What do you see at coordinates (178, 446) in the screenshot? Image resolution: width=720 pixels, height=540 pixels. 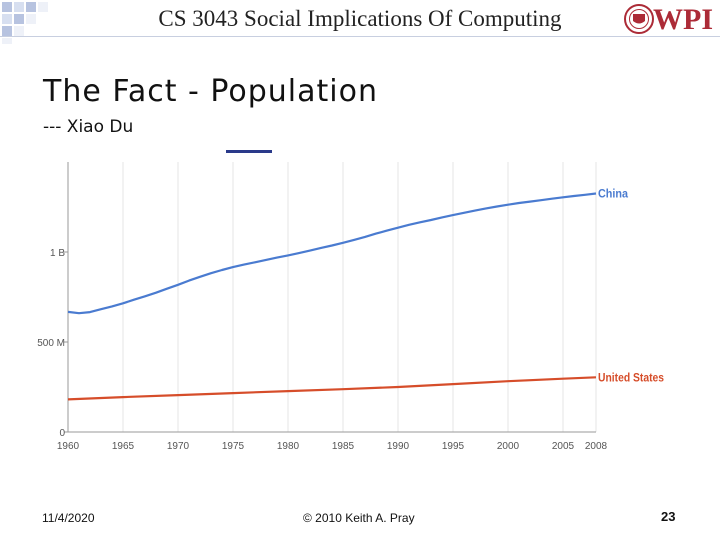 I see `x-tick-label: 1970` at bounding box center [178, 446].